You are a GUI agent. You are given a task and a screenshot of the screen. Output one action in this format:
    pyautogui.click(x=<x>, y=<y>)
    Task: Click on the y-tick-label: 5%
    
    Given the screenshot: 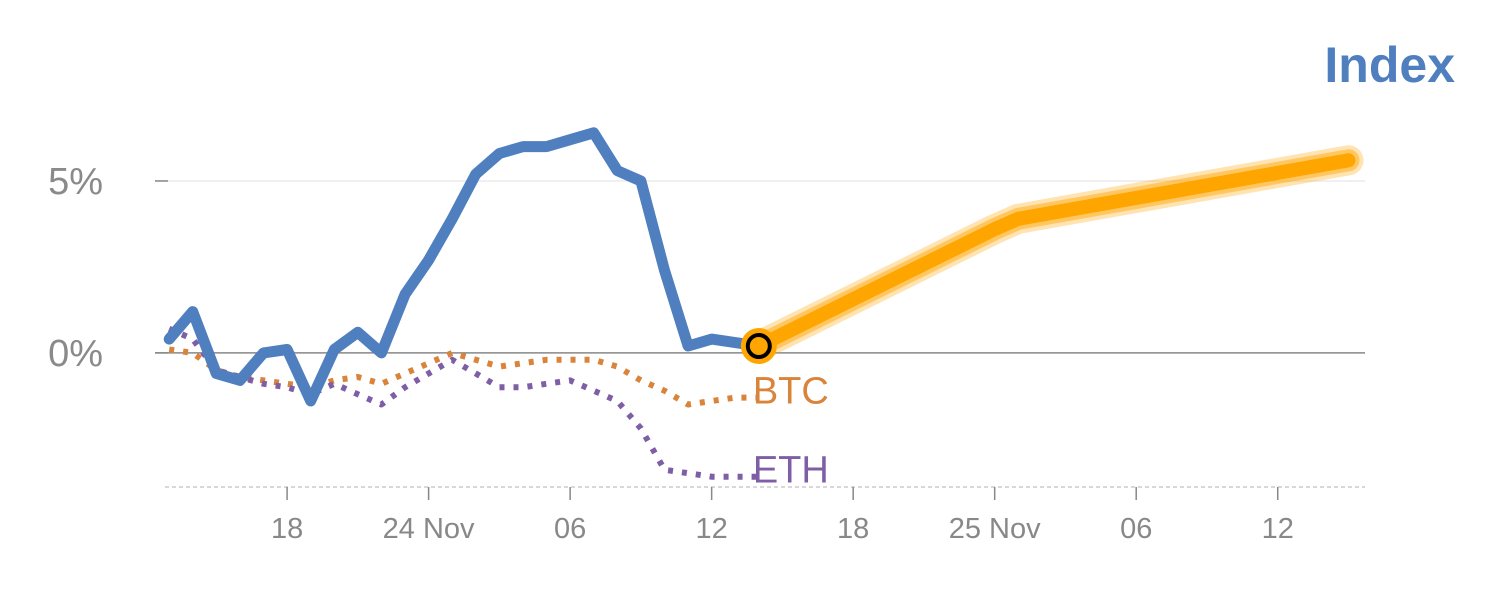 What is the action you would take?
    pyautogui.click(x=75, y=182)
    